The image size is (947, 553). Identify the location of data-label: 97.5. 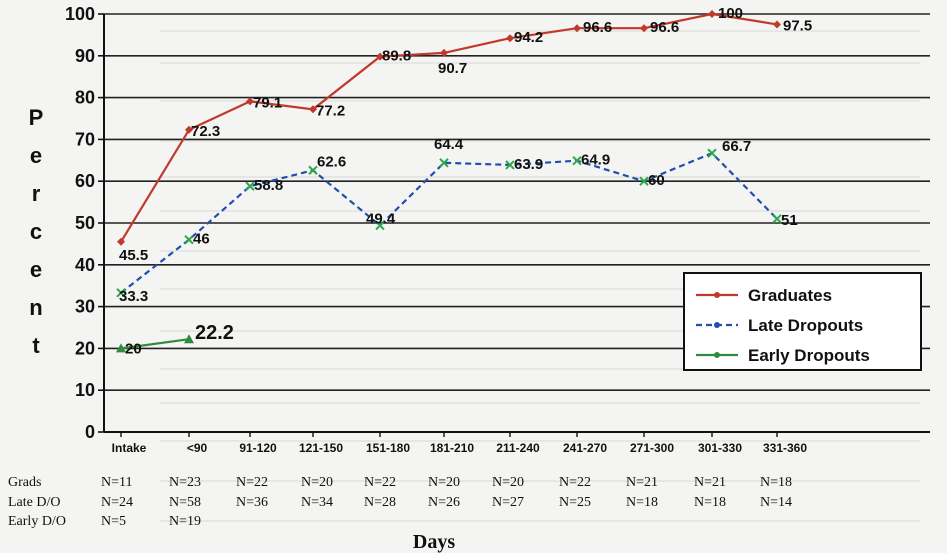
(797, 25).